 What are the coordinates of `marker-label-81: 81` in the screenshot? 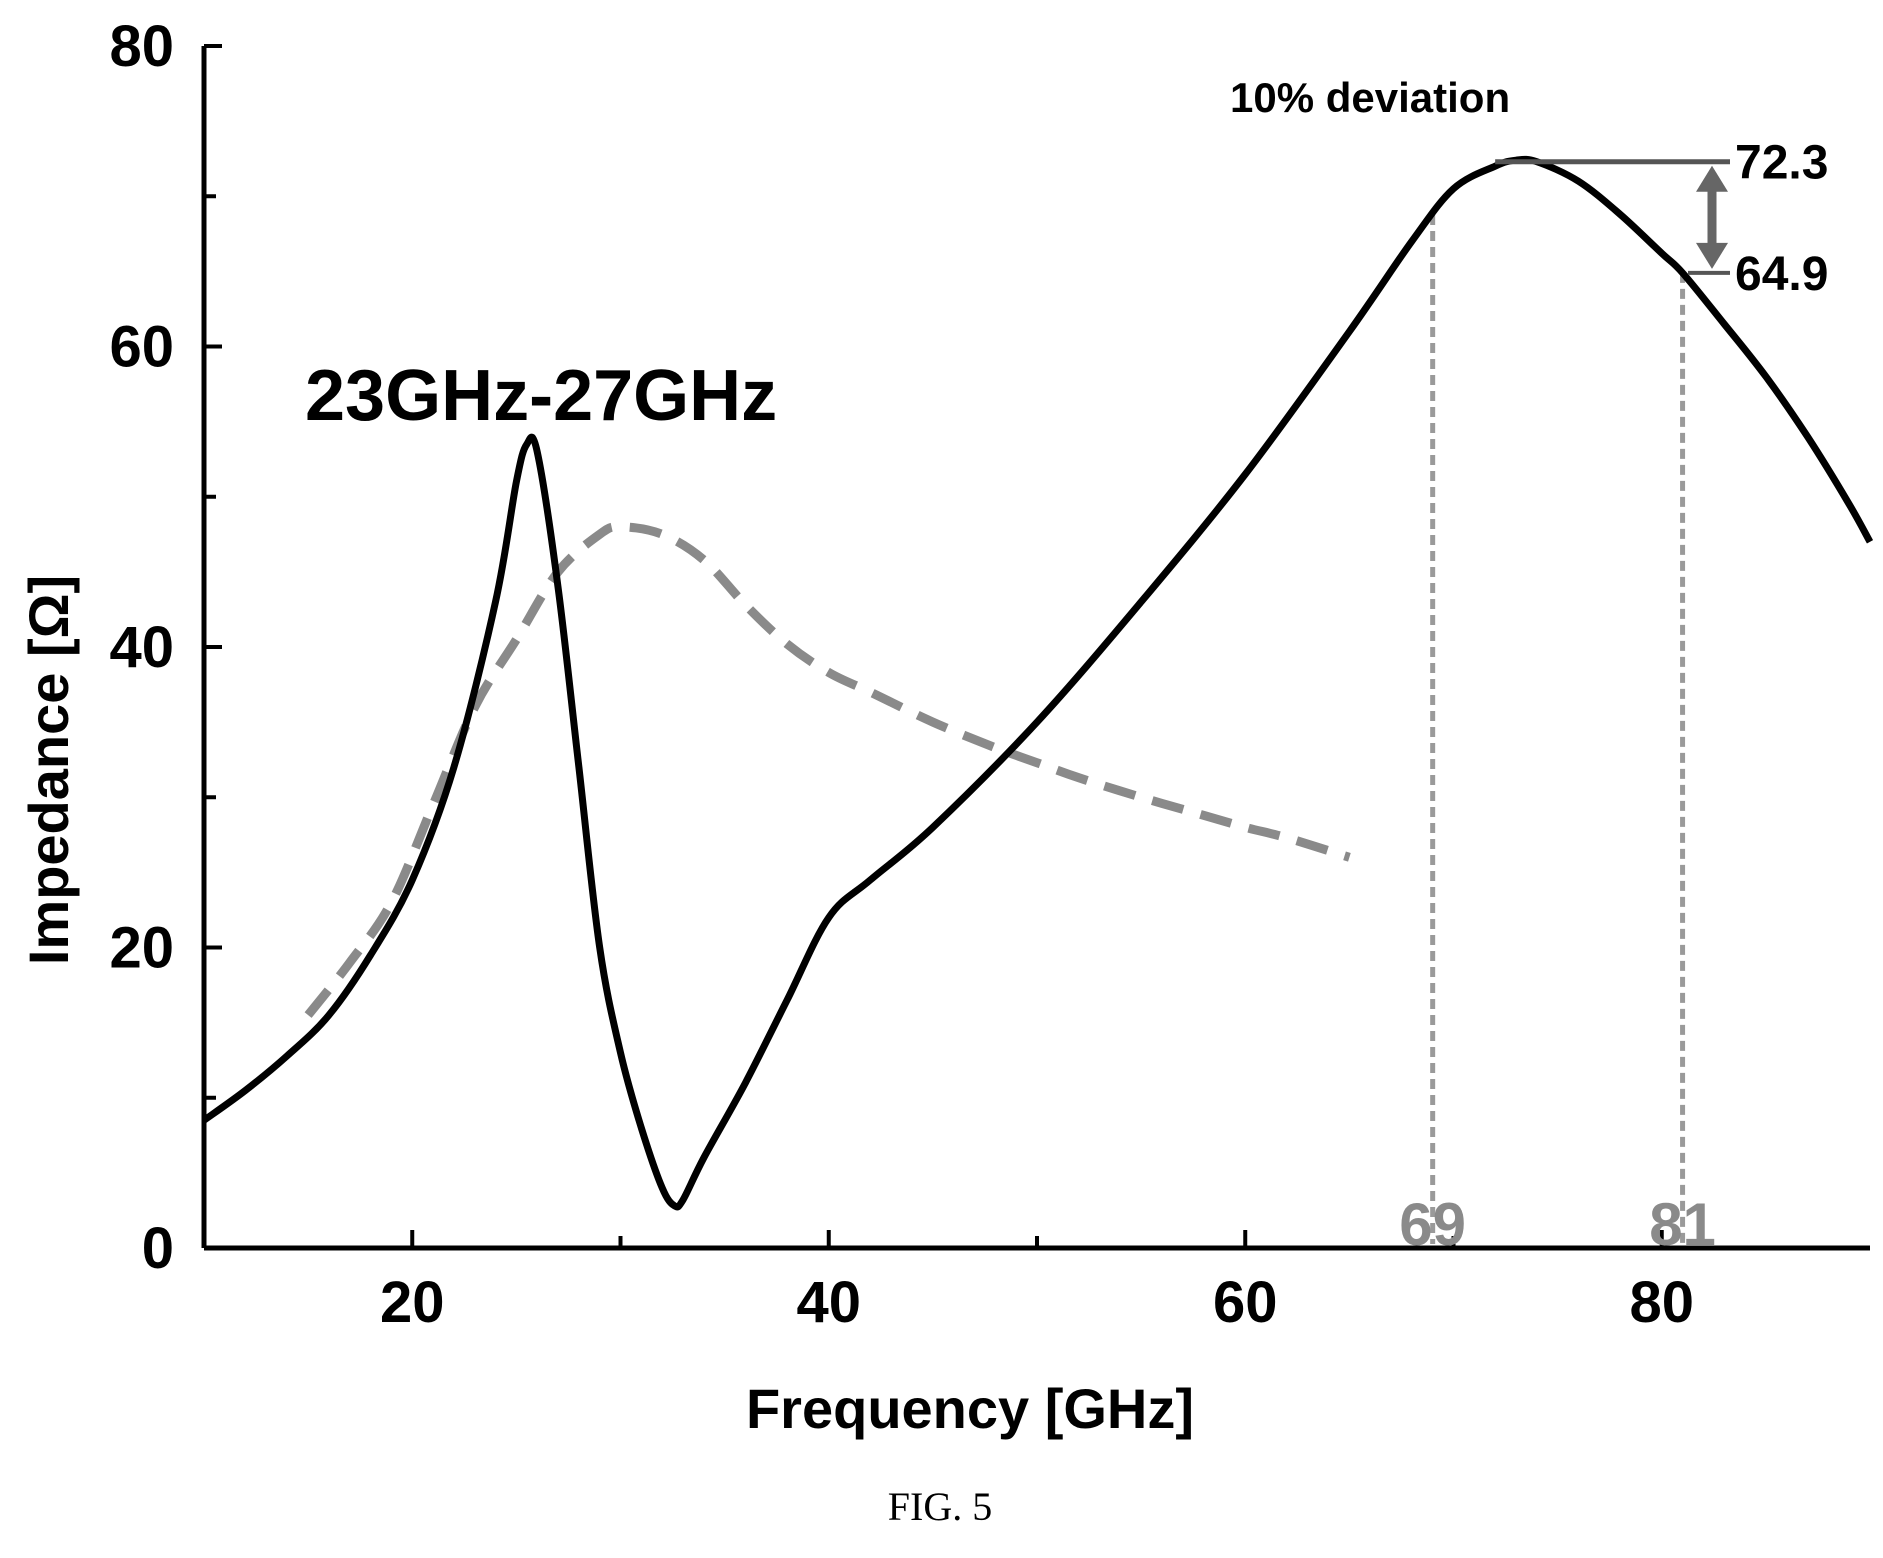 It's located at (1682, 1224).